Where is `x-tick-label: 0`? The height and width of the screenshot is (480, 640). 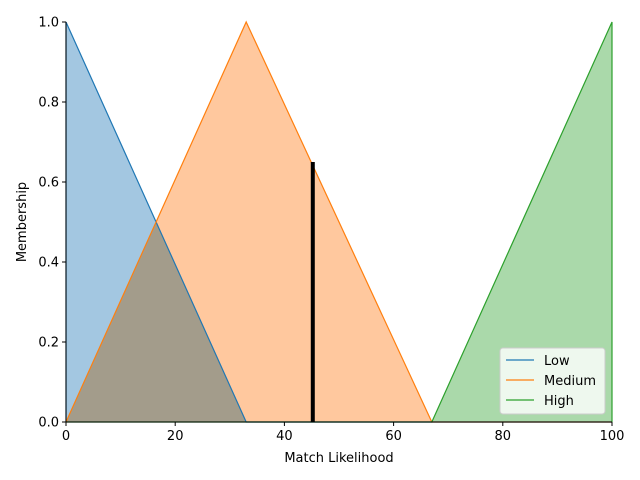 x-tick-label: 0 is located at coordinates (66, 436).